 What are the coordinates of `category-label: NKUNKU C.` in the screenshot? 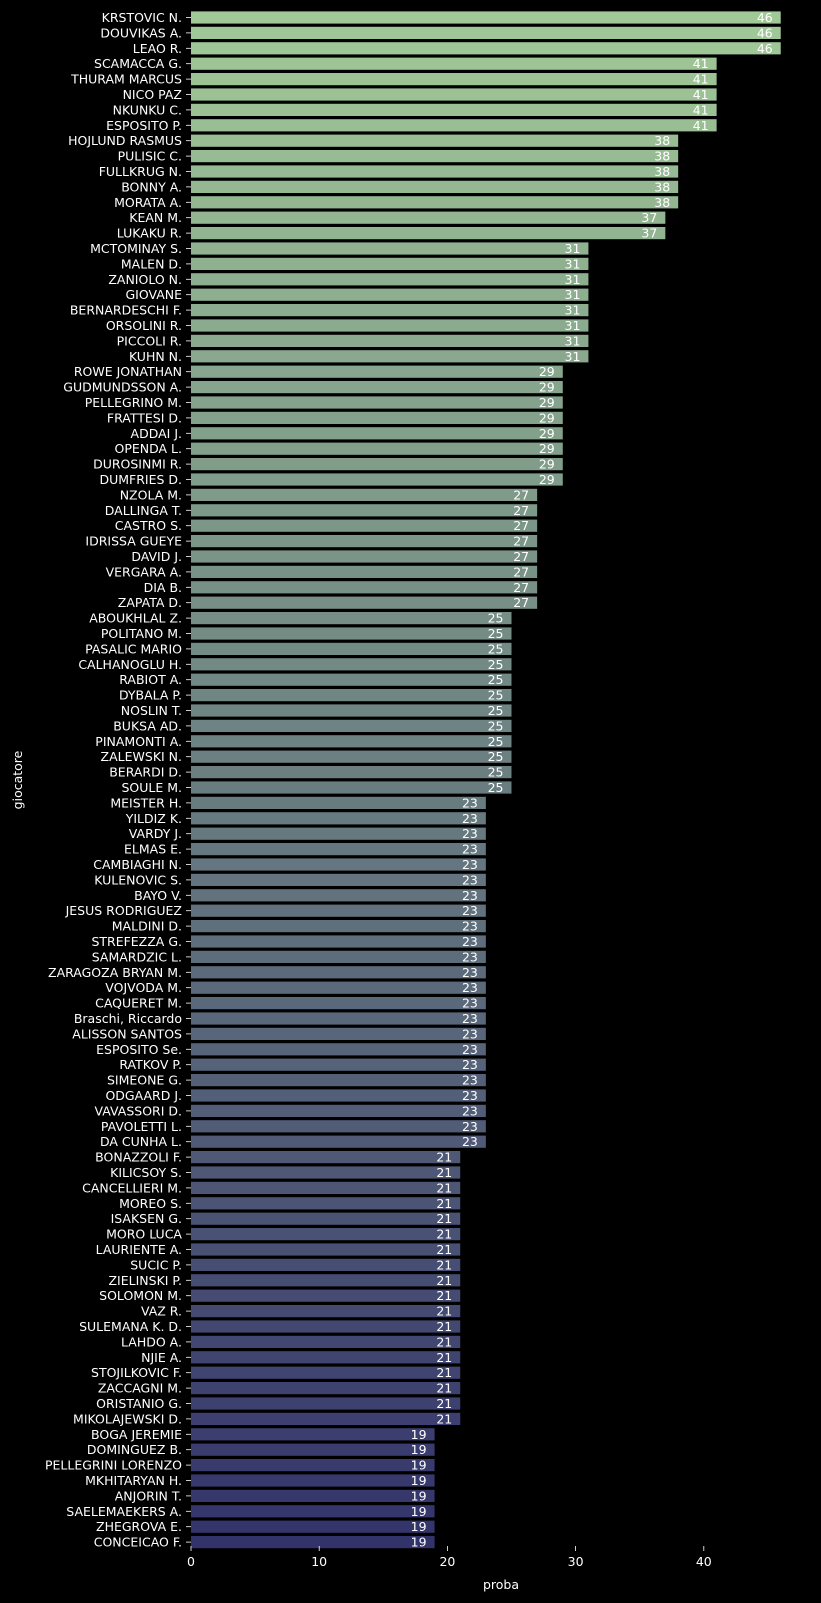 It's located at (147, 109).